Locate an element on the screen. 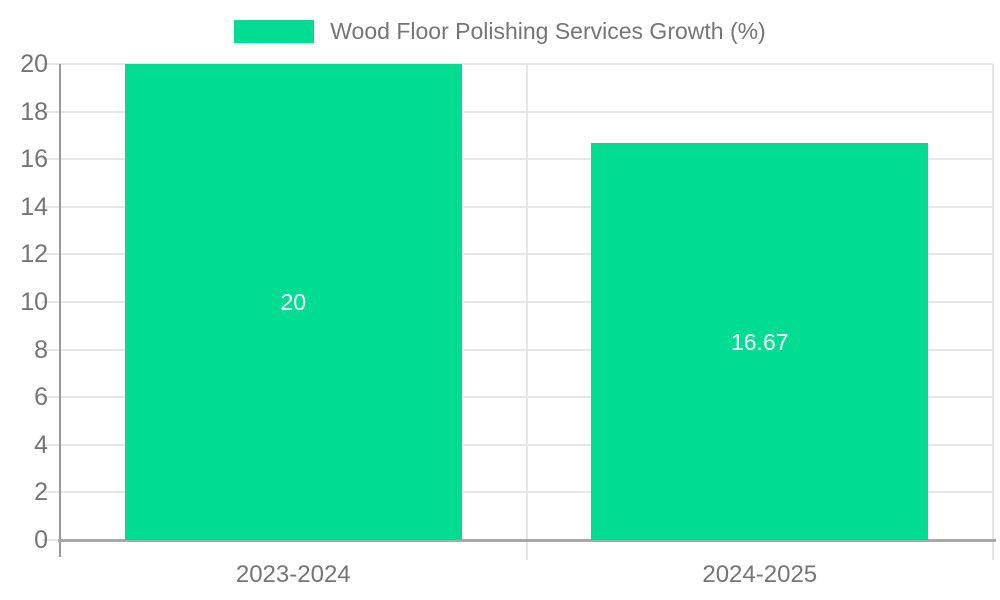 Image resolution: width=1000 pixels, height=600 pixels. bar-value-label: 20 is located at coordinates (293, 302).